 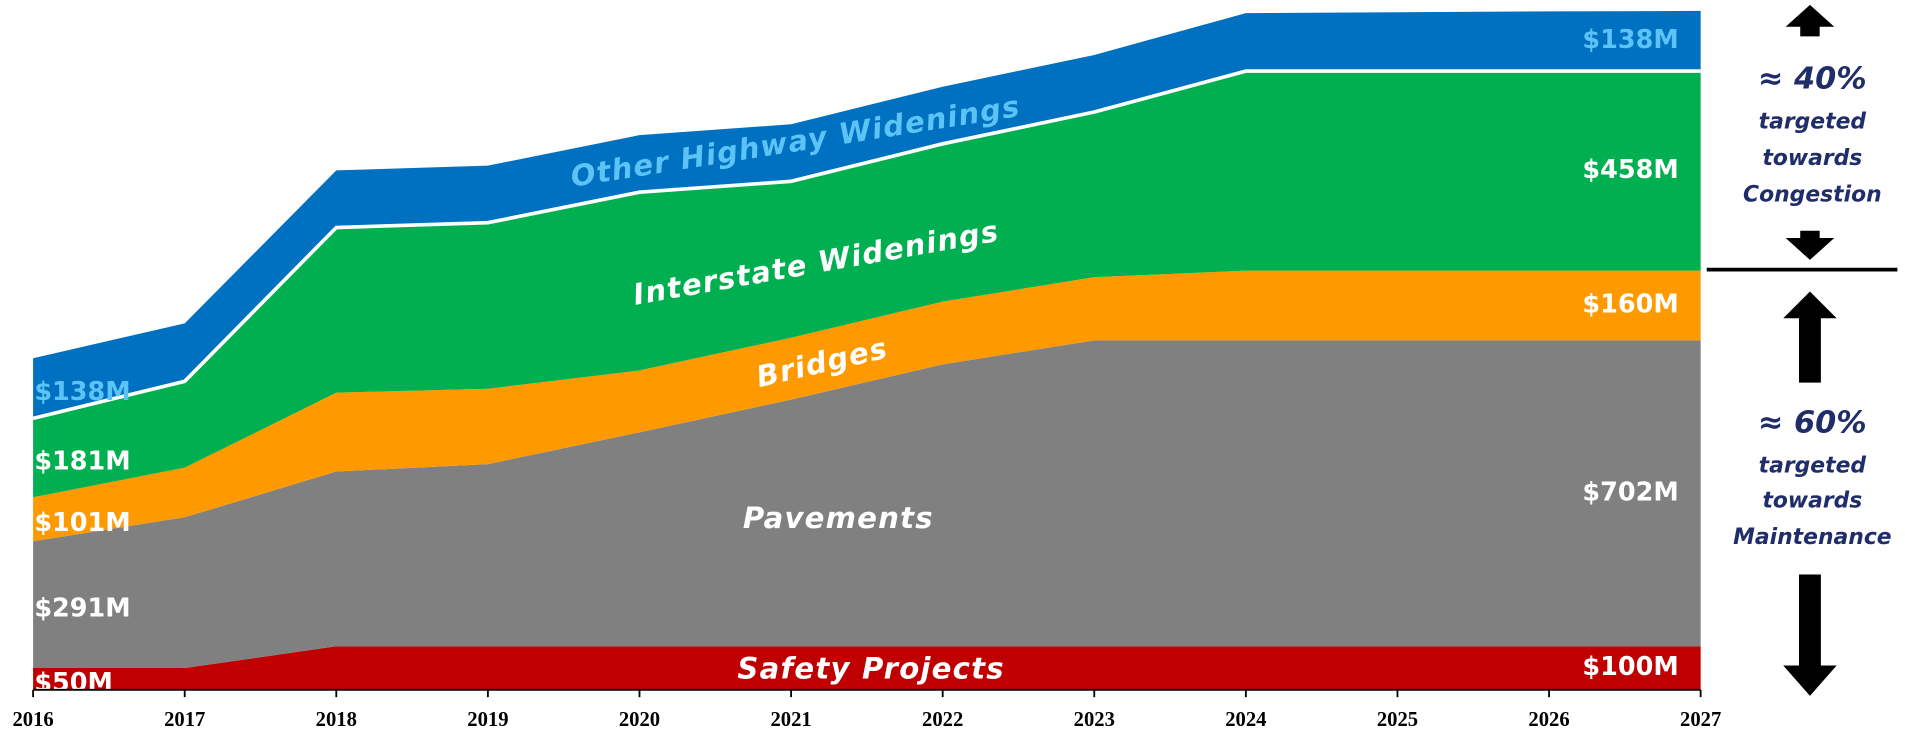 I want to click on data-label: $181M, so click(x=82, y=462).